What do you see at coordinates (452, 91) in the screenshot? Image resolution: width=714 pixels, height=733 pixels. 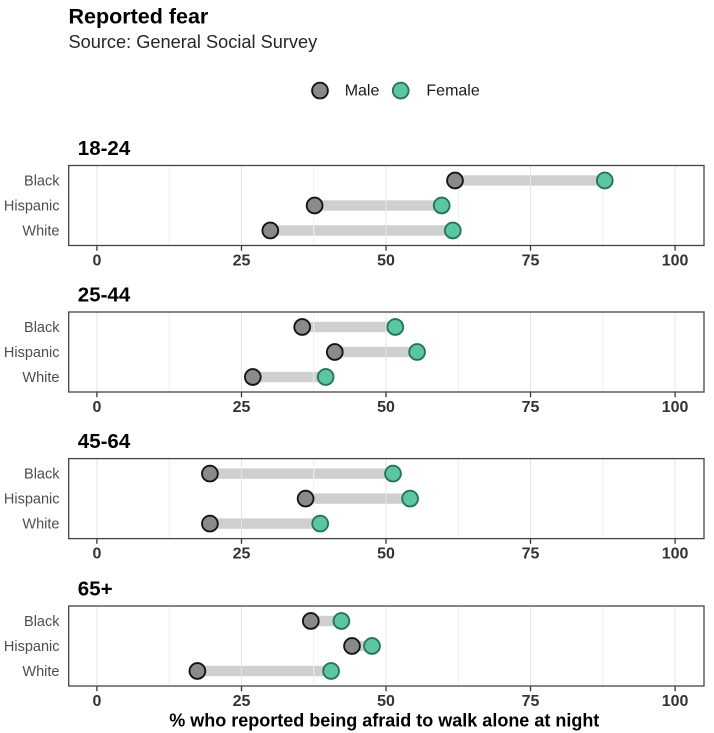 I see `svg-text: Female` at bounding box center [452, 91].